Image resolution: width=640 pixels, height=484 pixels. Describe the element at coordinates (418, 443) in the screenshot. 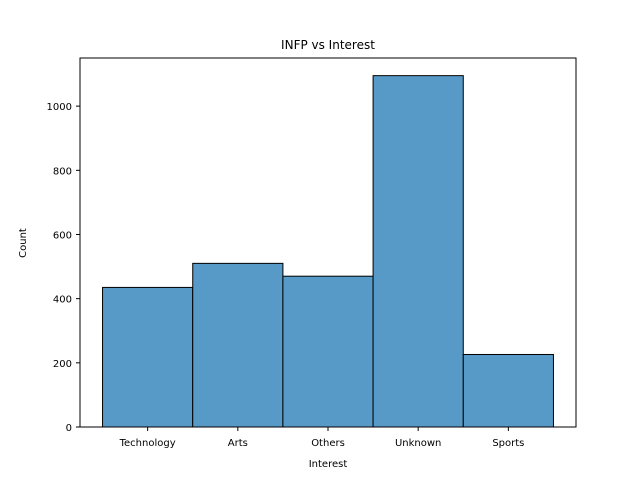

I see `x-tick-label: Unknown` at that location.